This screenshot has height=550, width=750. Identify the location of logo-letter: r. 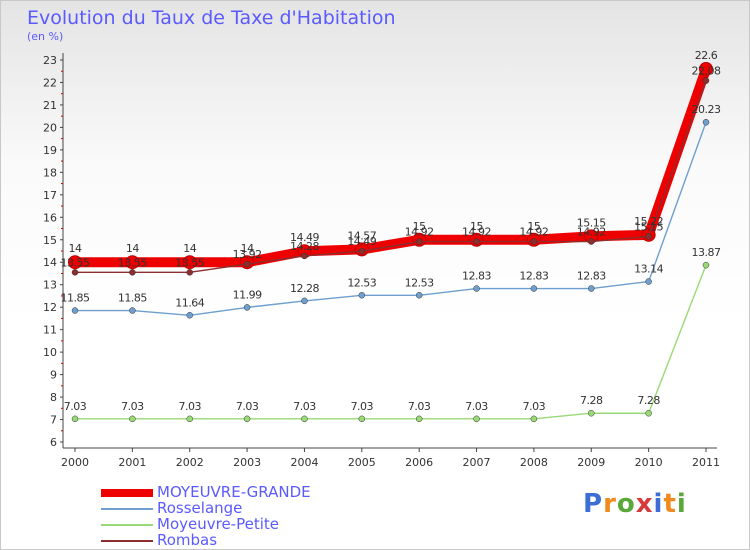
(610, 504).